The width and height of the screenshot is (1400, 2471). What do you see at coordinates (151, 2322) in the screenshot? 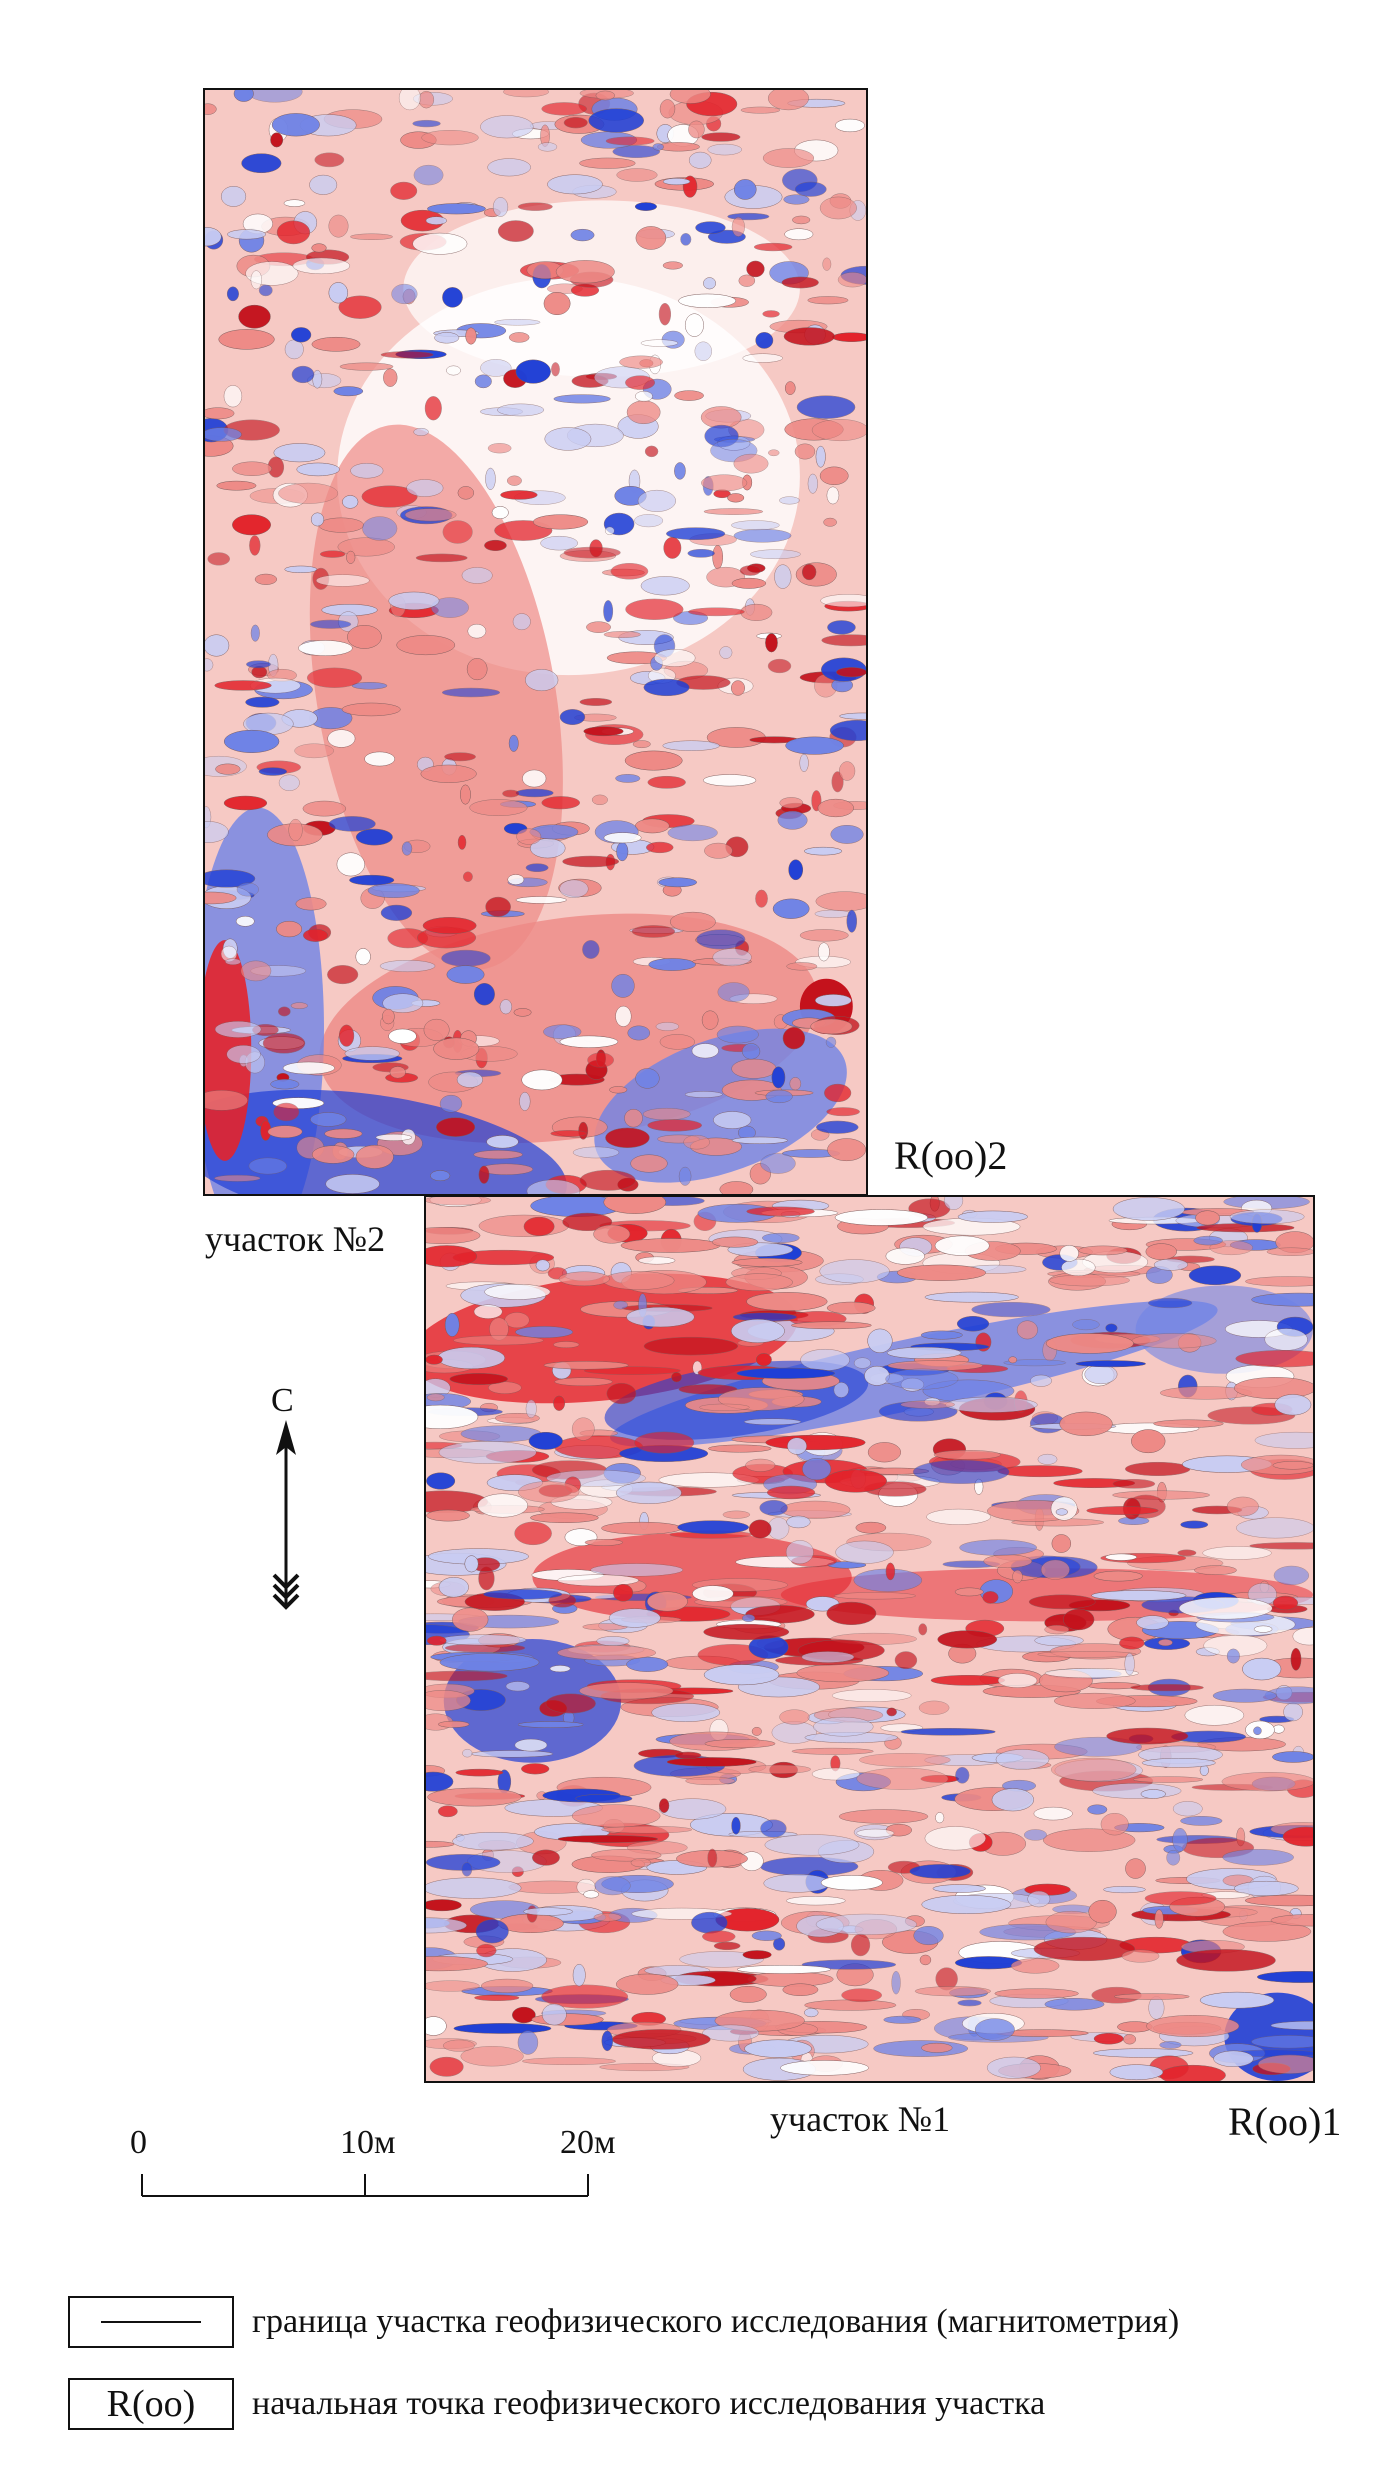
I see `legend-boundary-symbol` at bounding box center [151, 2322].